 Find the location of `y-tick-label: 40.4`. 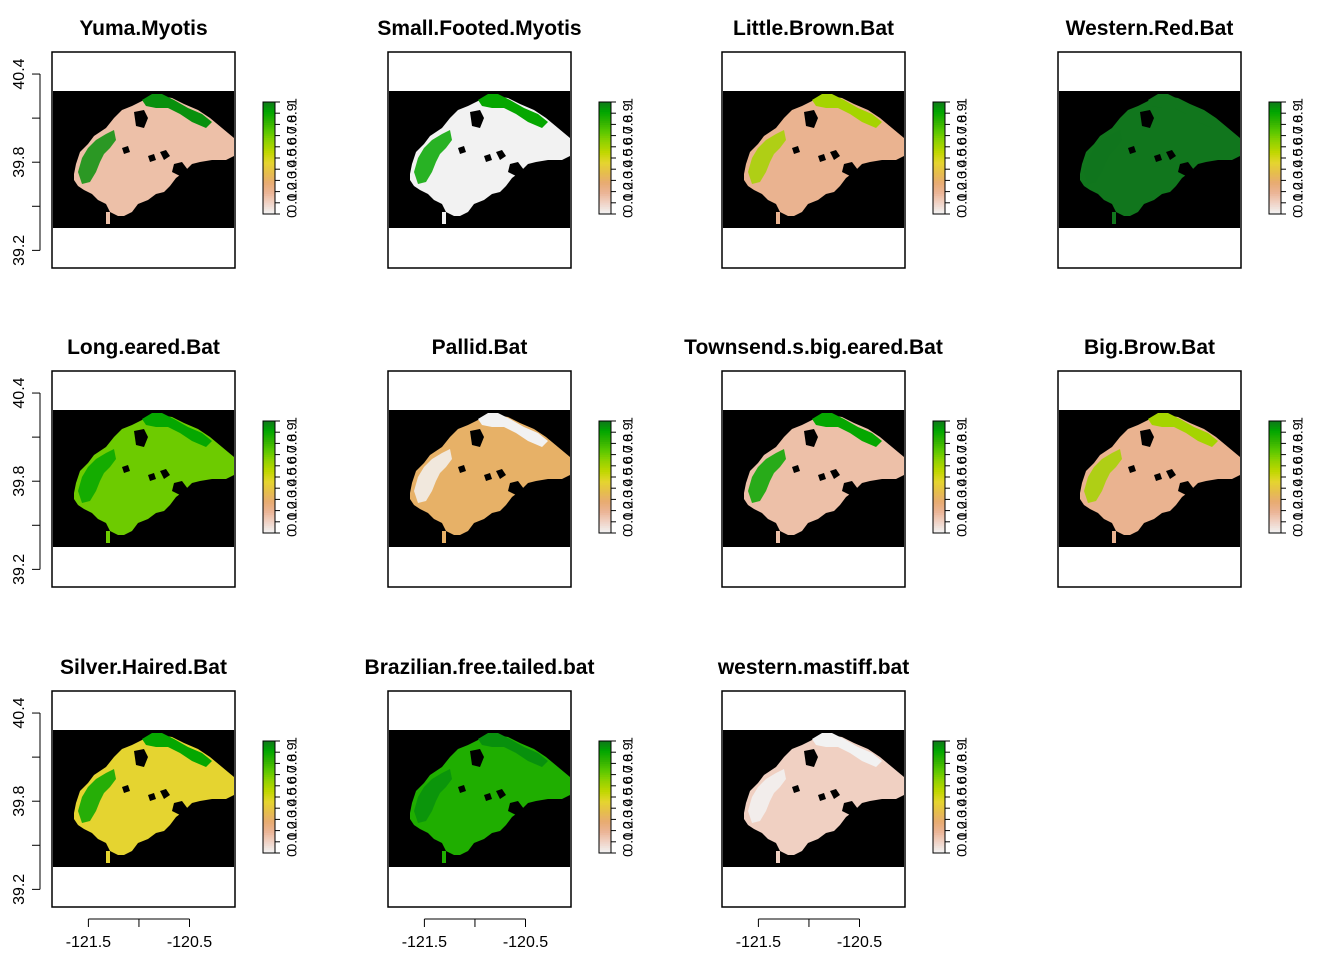

y-tick-label: 40.4 is located at coordinates (19, 712).